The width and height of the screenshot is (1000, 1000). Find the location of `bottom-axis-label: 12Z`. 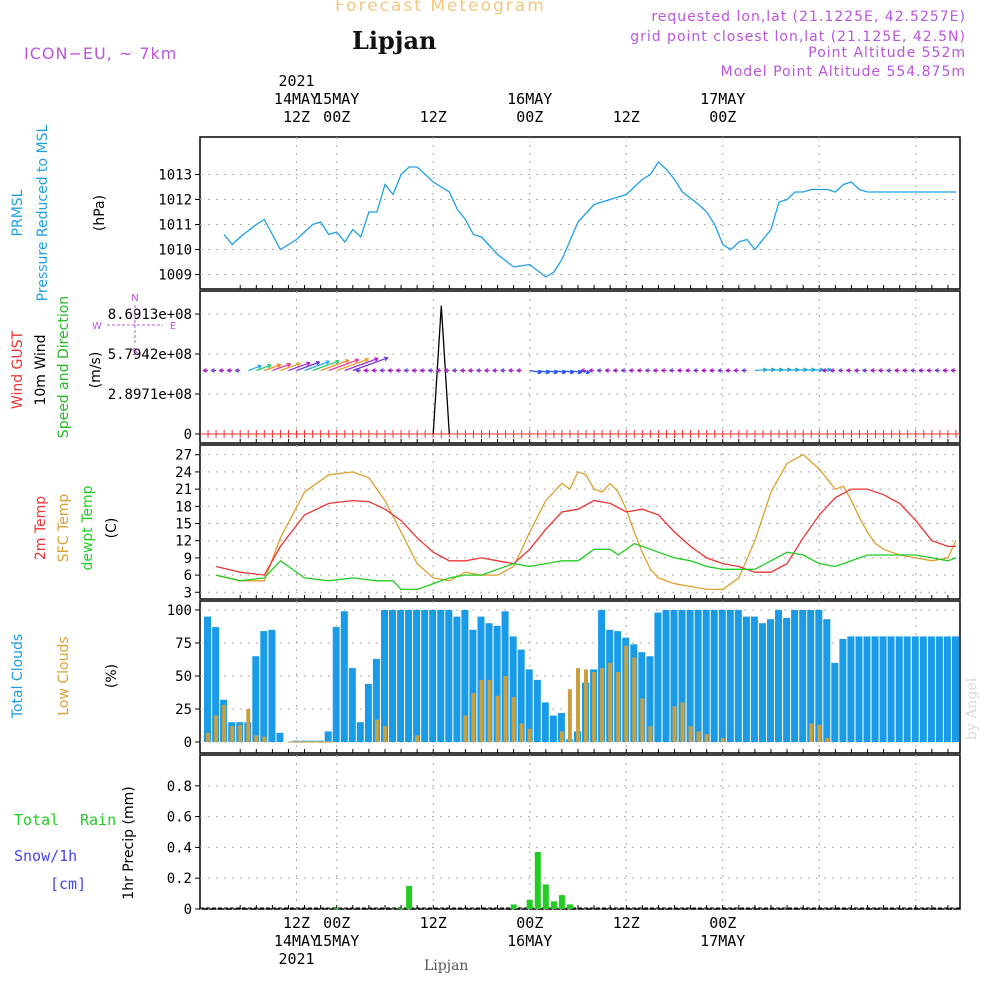

bottom-axis-label: 12Z is located at coordinates (626, 923).